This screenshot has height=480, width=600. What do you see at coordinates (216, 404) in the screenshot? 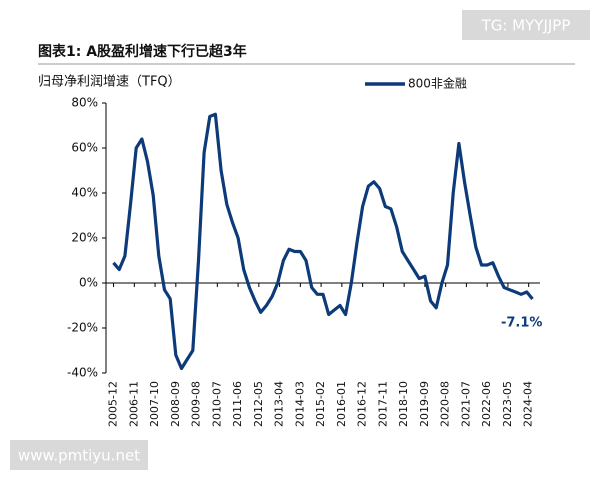
I see `x-tick-label: 2010-07` at bounding box center [216, 404].